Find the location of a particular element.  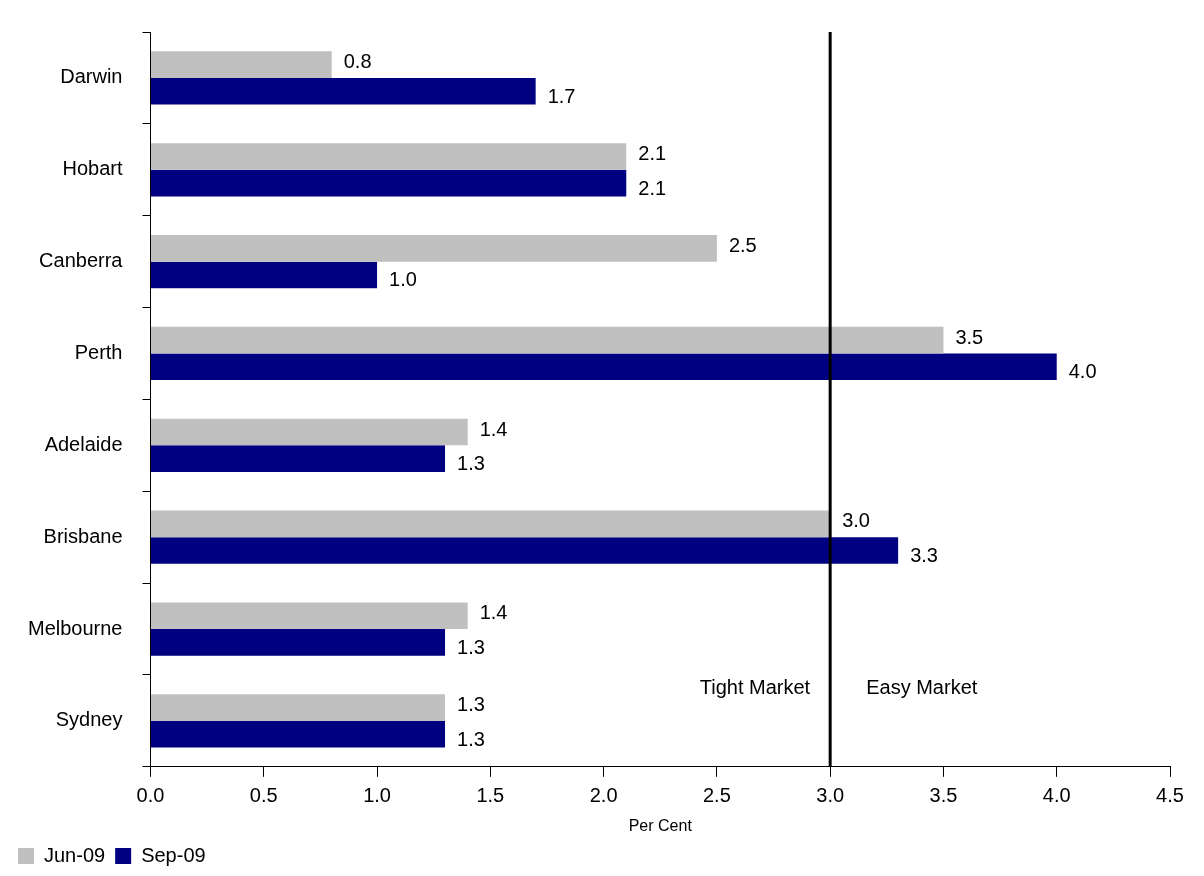

x-tick-label: 2.5 is located at coordinates (716, 795).